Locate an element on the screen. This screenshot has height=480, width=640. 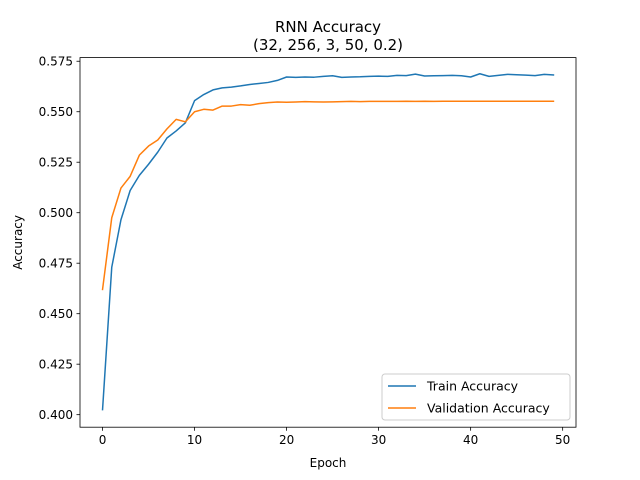
x-tick-label: 0 is located at coordinates (103, 440).